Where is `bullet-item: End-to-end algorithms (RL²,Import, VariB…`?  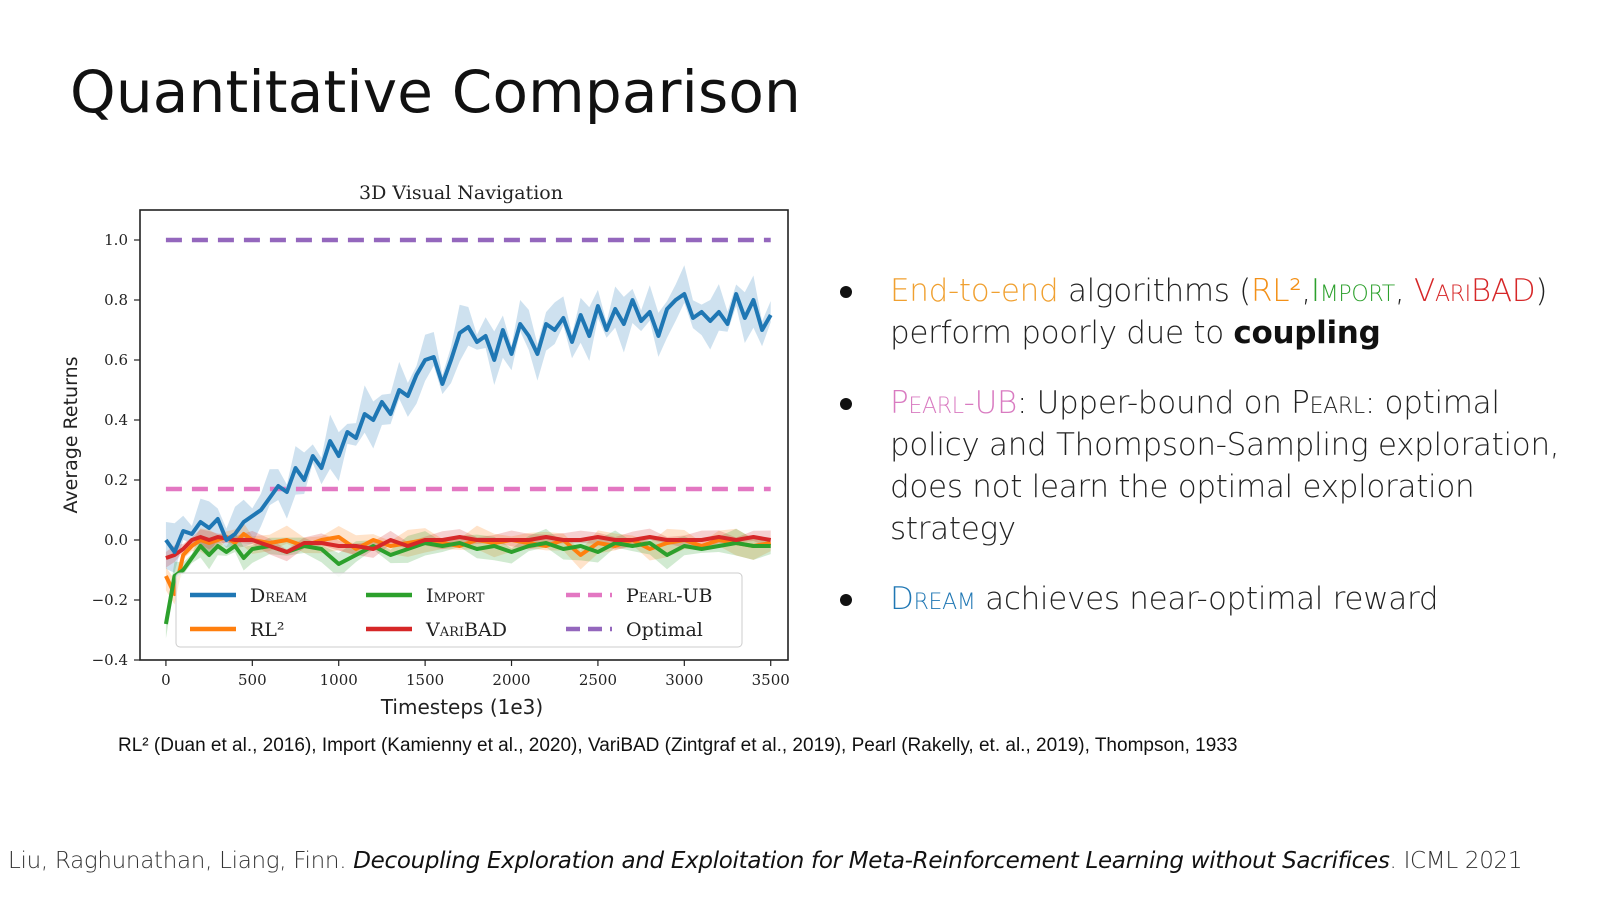 bullet-item: End-to-end algorithms (RL²,Import, VariB… is located at coordinates (1205, 312).